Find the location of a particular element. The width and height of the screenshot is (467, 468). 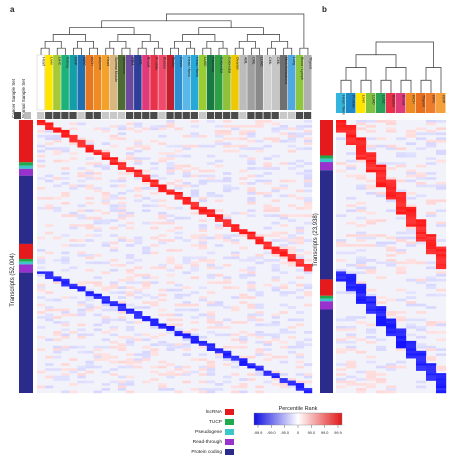

sample-set-cell is located at coordinates (154, 115).